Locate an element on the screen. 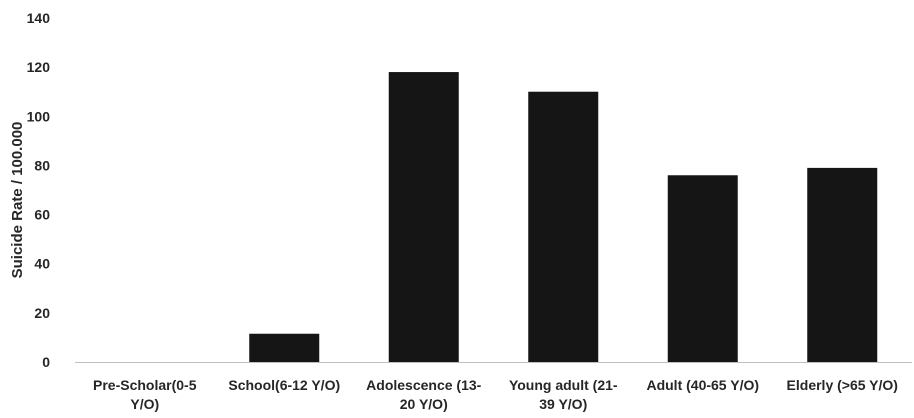 This screenshot has width=914, height=418. x-tick-label-line: 20 Y/O) is located at coordinates (424, 404).